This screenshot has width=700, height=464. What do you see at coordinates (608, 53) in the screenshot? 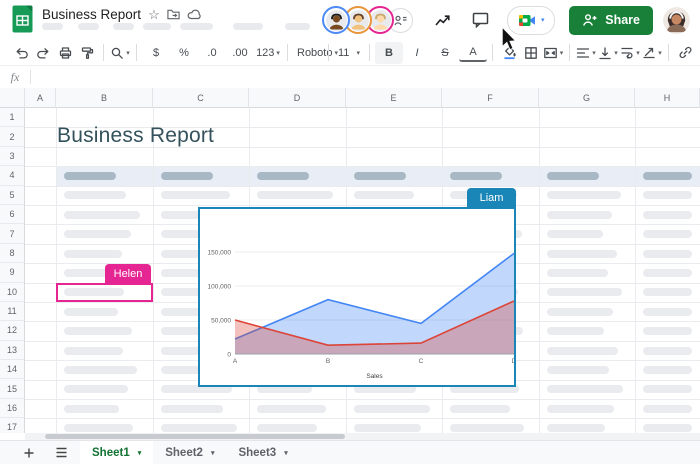
I see `vertical-align-icon: ▾` at bounding box center [608, 53].